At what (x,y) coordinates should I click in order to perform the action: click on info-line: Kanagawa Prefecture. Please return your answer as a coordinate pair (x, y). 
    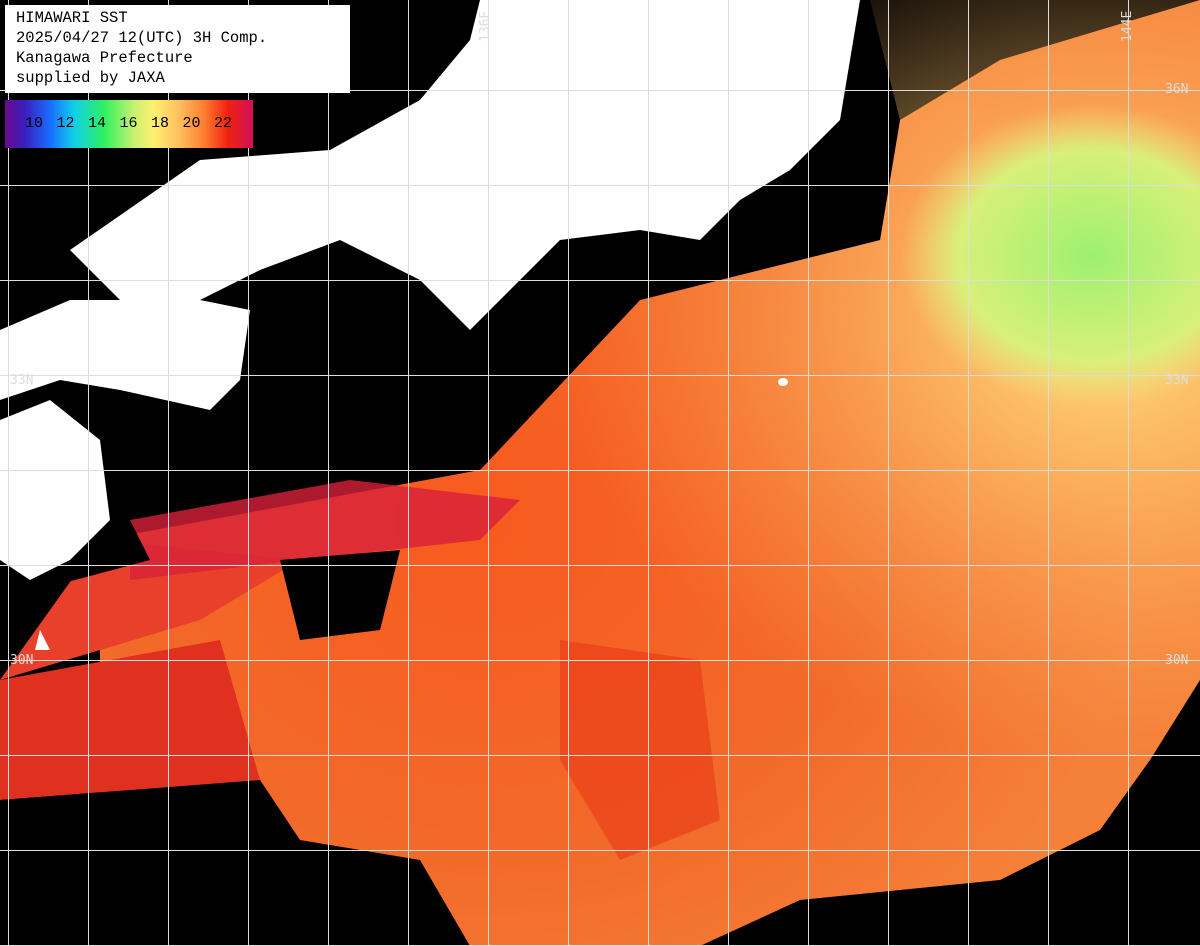
    Looking at the image, I should click on (104, 58).